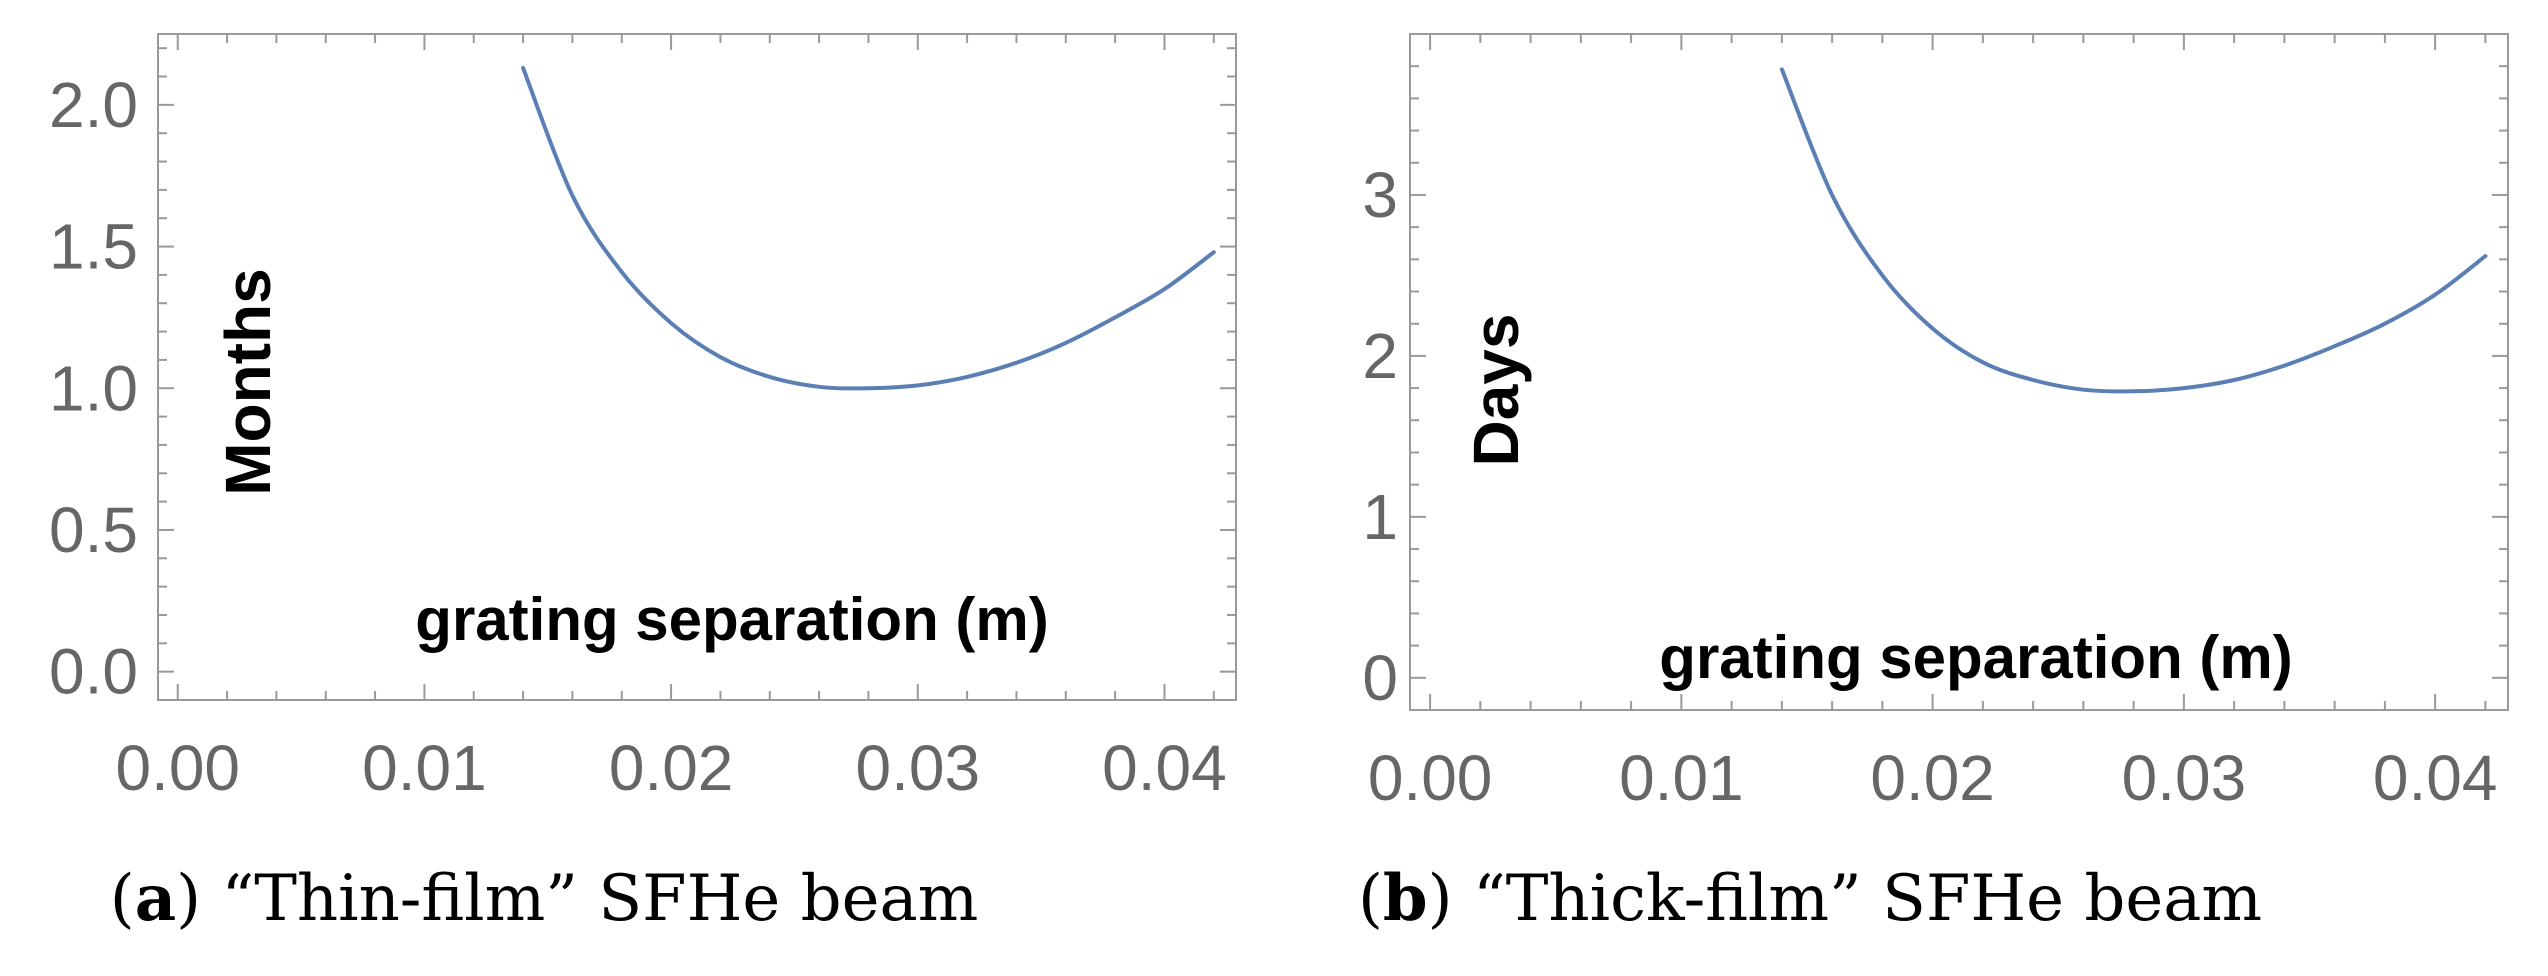  What do you see at coordinates (155, 898) in the screenshot?
I see `panel-label: a` at bounding box center [155, 898].